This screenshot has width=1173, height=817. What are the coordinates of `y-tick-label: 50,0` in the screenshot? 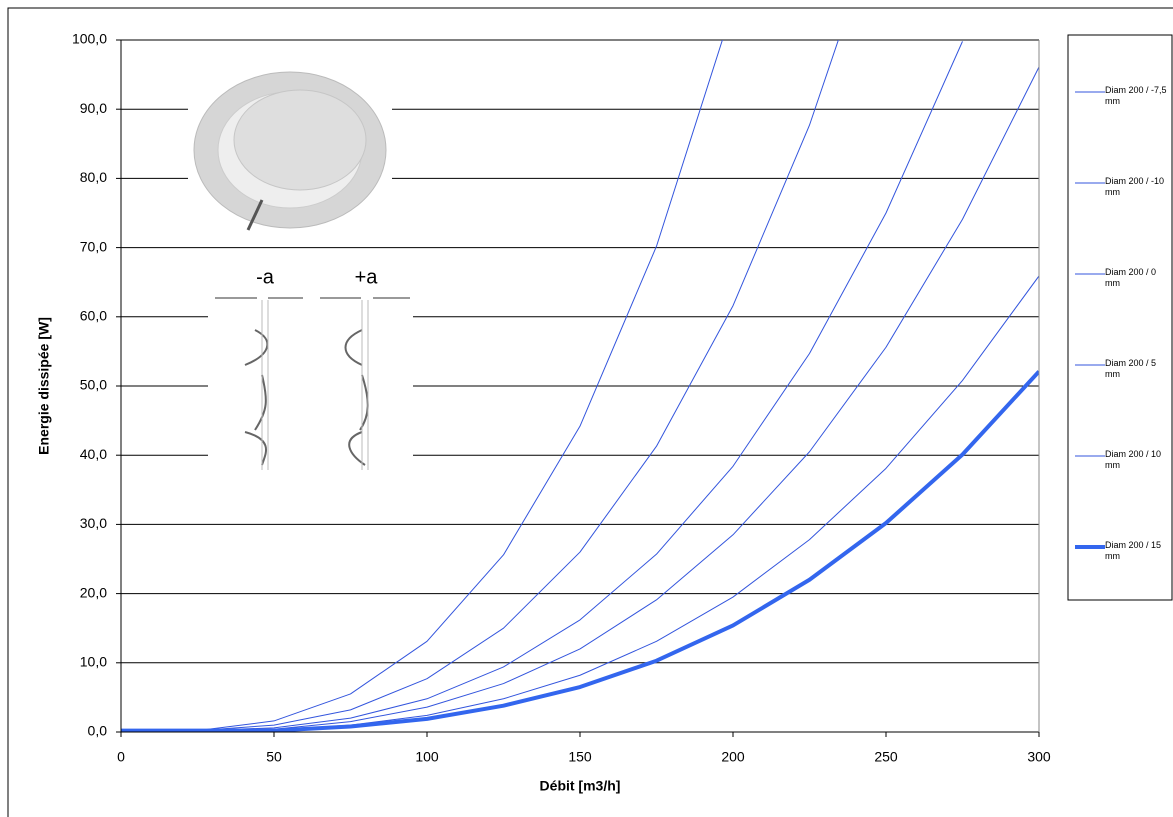 It's located at (93, 385).